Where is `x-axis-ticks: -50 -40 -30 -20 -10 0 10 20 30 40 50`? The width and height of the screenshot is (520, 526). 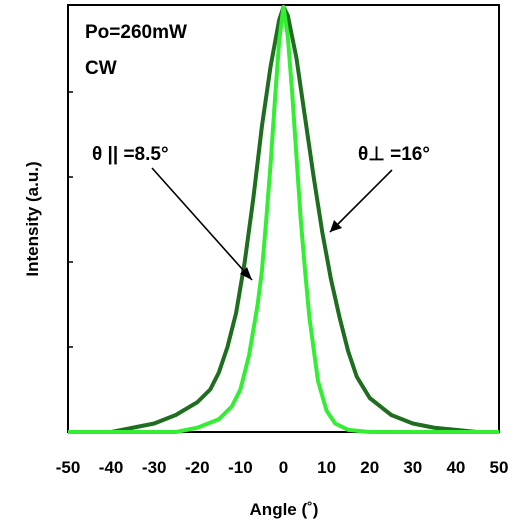
x-axis-ticks: -50 -40 -30 -20 -10 0 10 20 30 40 50 is located at coordinates (282, 467).